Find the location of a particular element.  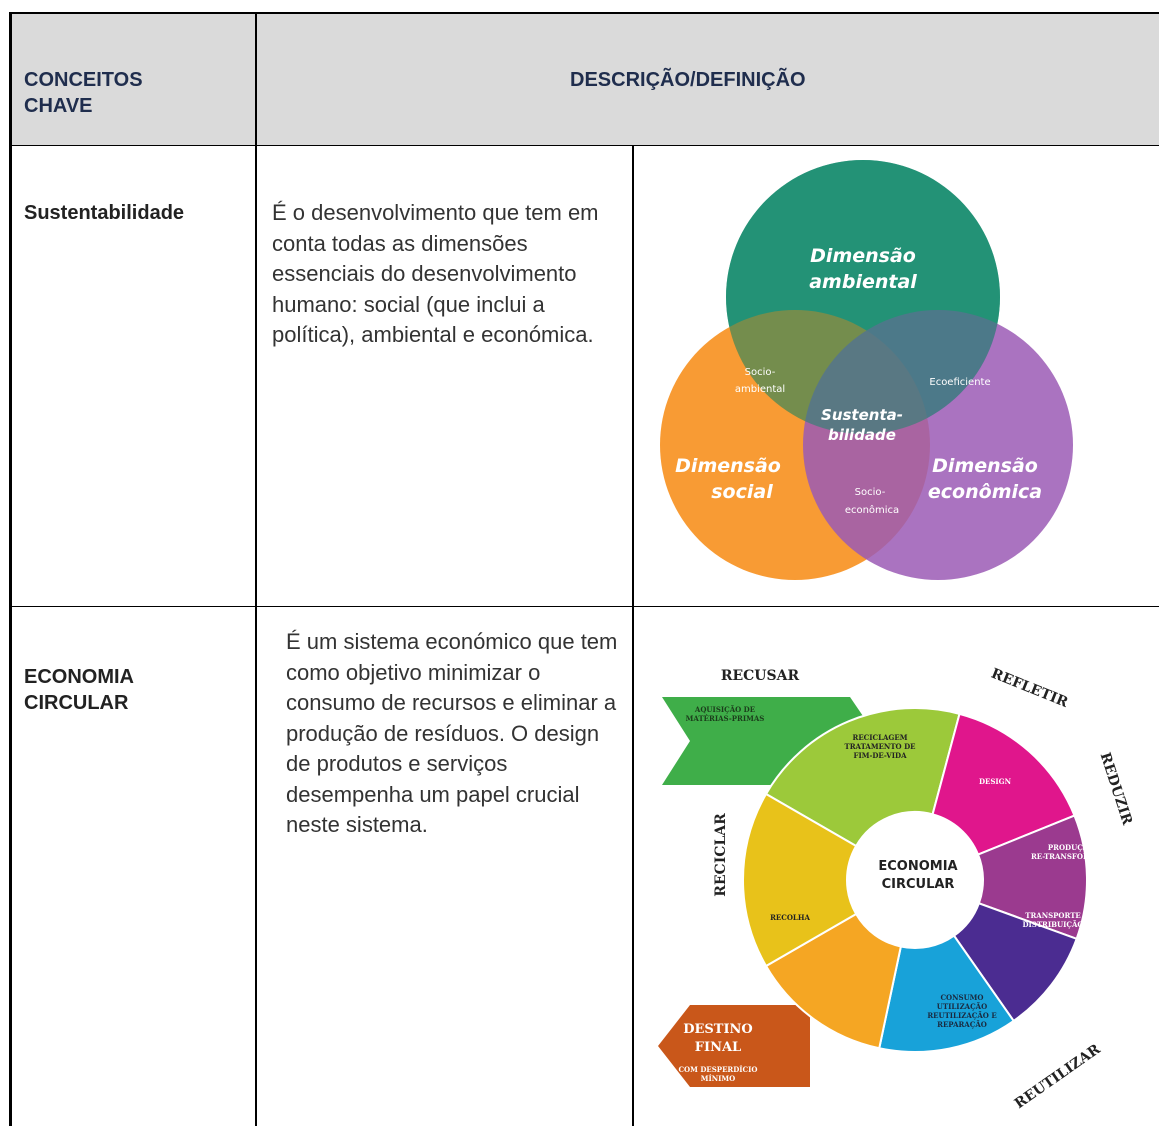

label: MATÉRIAS-PRIMAS is located at coordinates (725, 718).